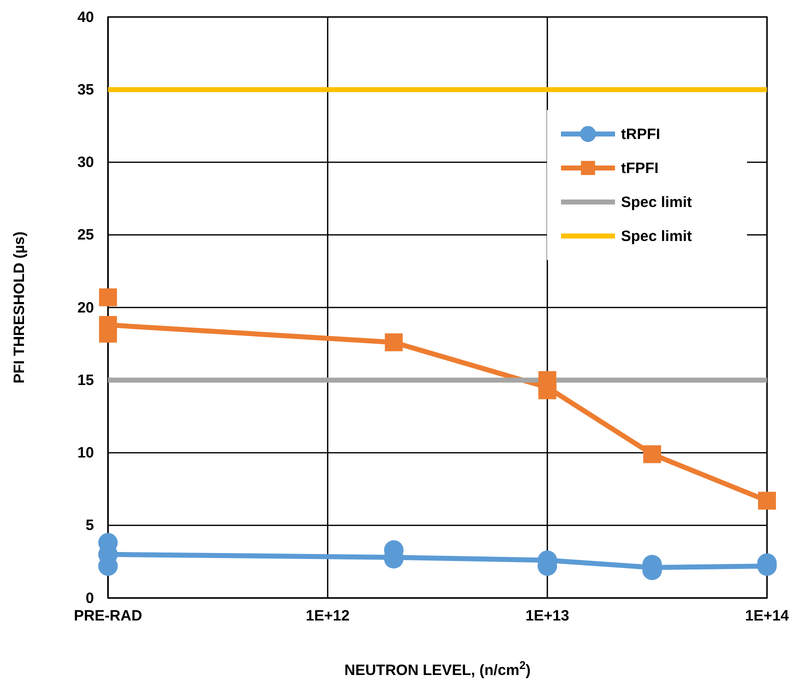 Image resolution: width=799 pixels, height=687 pixels. What do you see at coordinates (640, 134) in the screenshot?
I see `legend-label: tRPFI` at bounding box center [640, 134].